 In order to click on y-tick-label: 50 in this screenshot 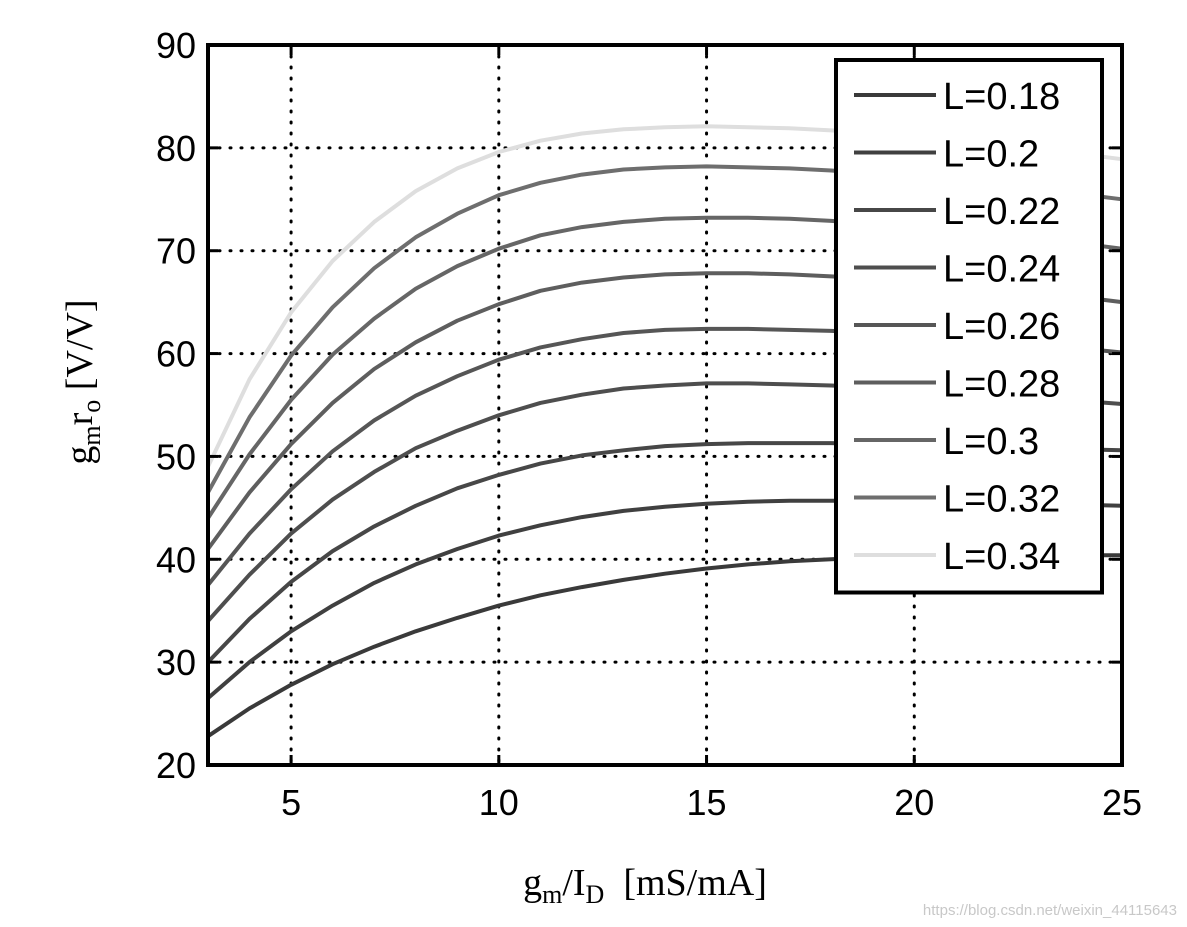, I will do `click(176, 456)`.